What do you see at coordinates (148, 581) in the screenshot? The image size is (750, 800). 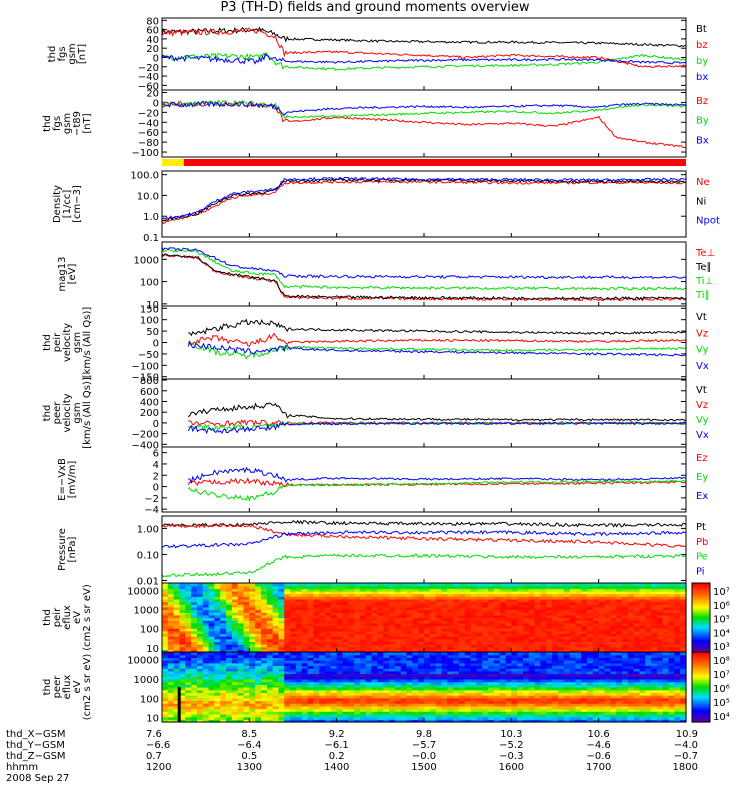 I see `ytick-label-pressure: 0.01` at bounding box center [148, 581].